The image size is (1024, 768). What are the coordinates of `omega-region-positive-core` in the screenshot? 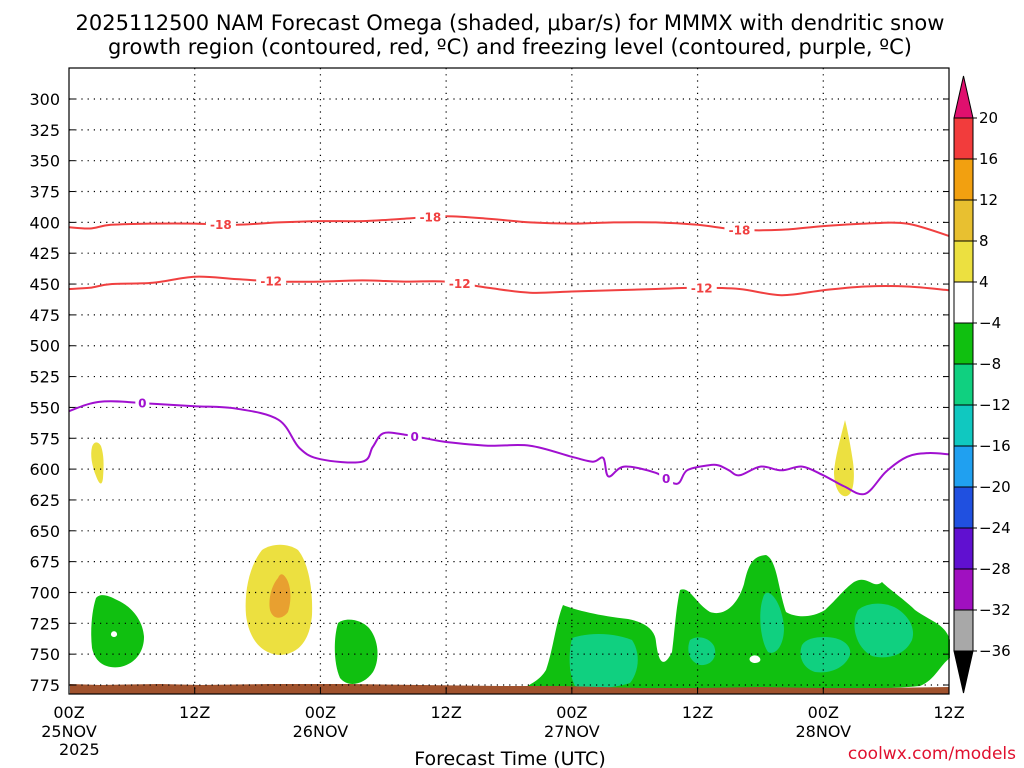 It's located at (280, 596).